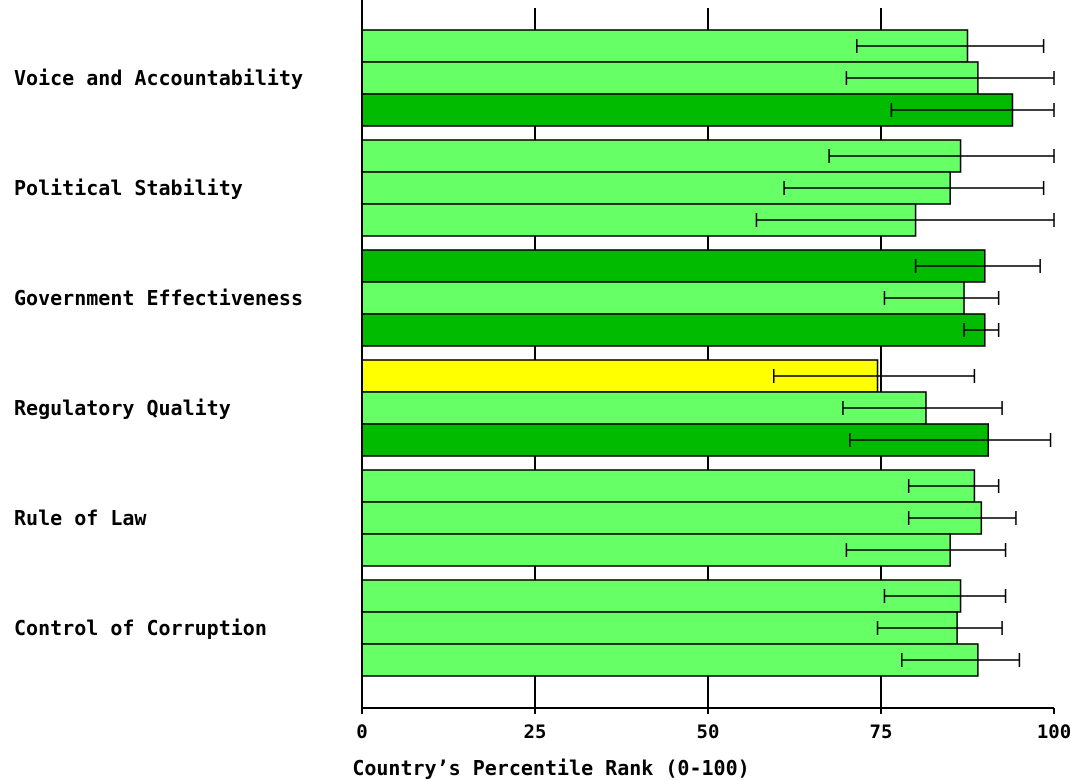 Image resolution: width=1077 pixels, height=780 pixels. Describe the element at coordinates (881, 732) in the screenshot. I see `x-tick-label: 75` at that location.